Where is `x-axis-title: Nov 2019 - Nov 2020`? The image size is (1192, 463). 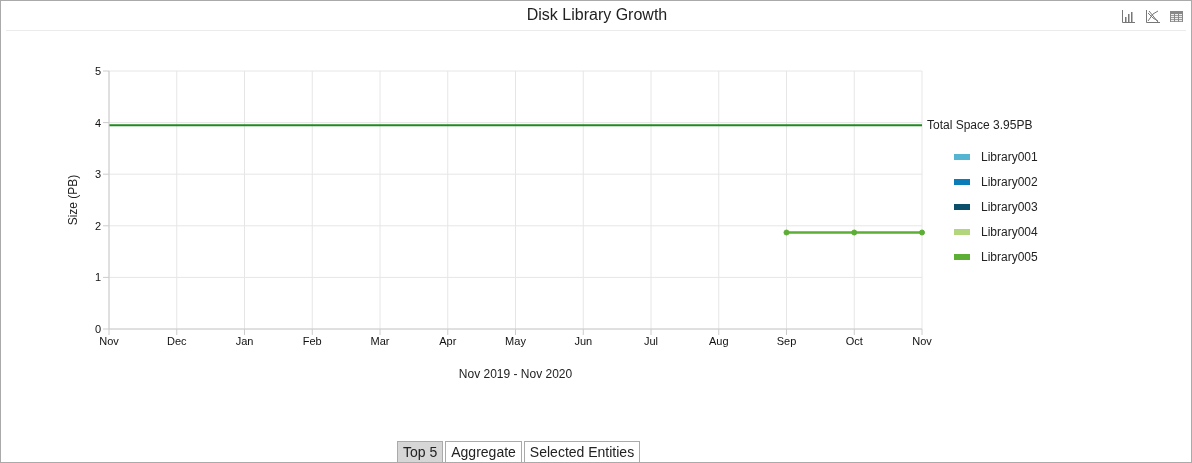
x-axis-title: Nov 2019 - Nov 2020 is located at coordinates (515, 374).